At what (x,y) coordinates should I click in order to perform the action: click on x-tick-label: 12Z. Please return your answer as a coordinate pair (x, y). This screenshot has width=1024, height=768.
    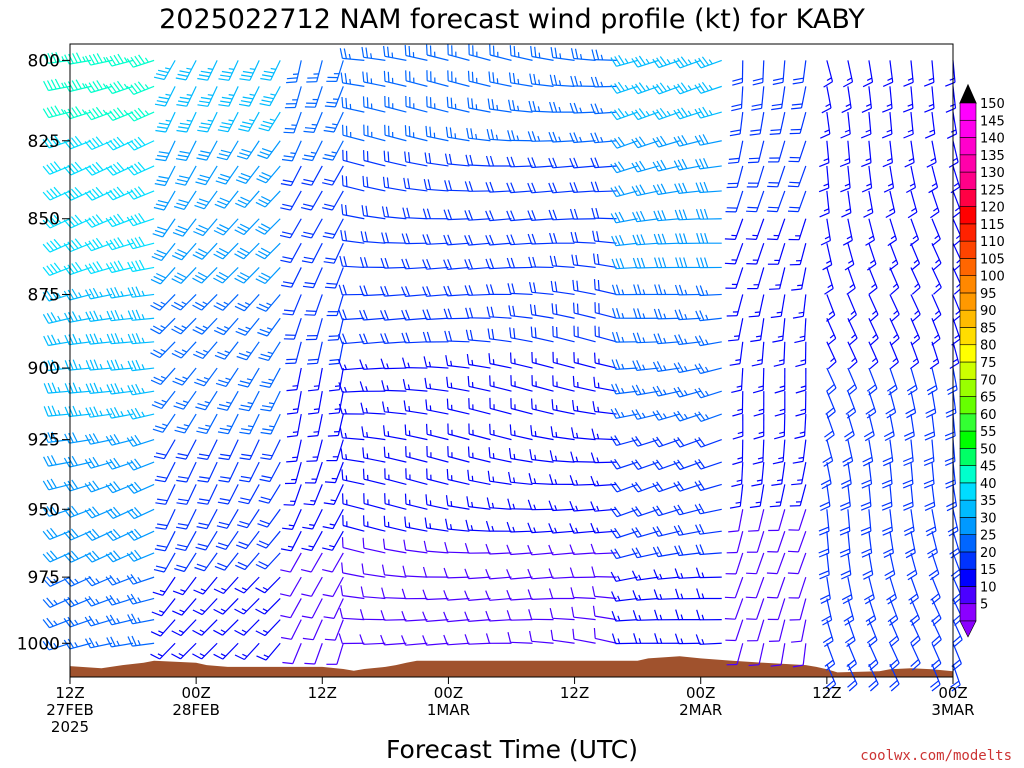
    Looking at the image, I should click on (574, 693).